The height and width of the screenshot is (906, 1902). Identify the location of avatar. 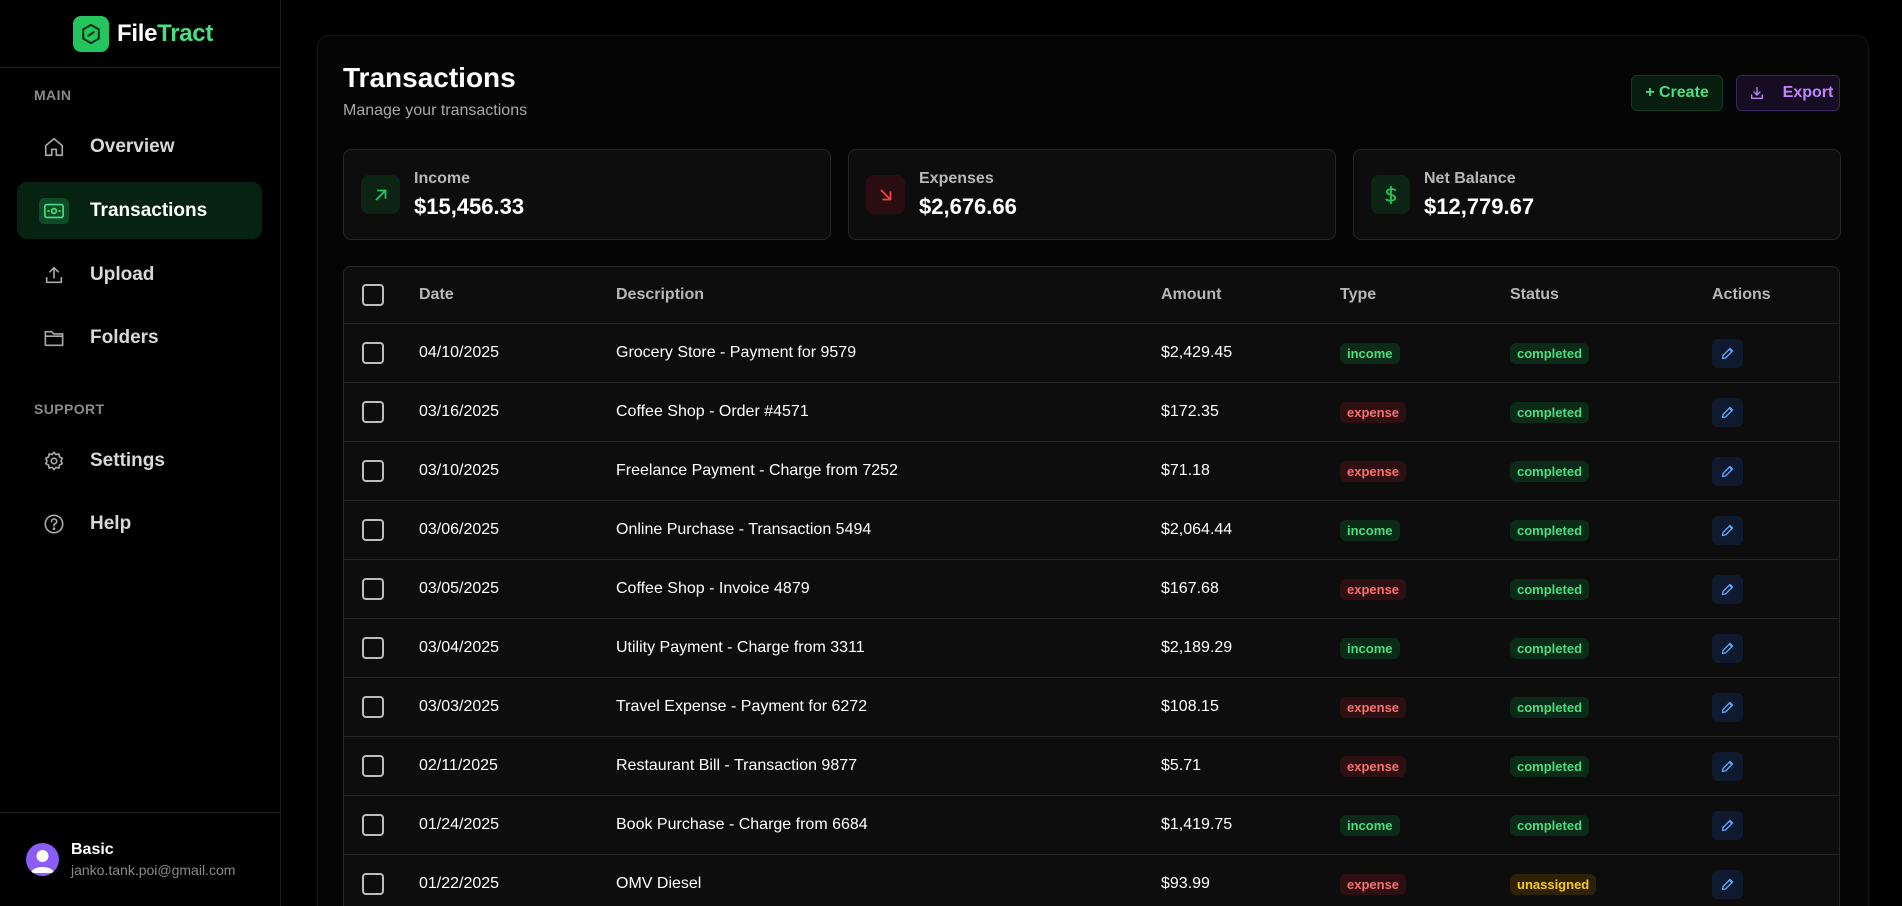
(42, 859).